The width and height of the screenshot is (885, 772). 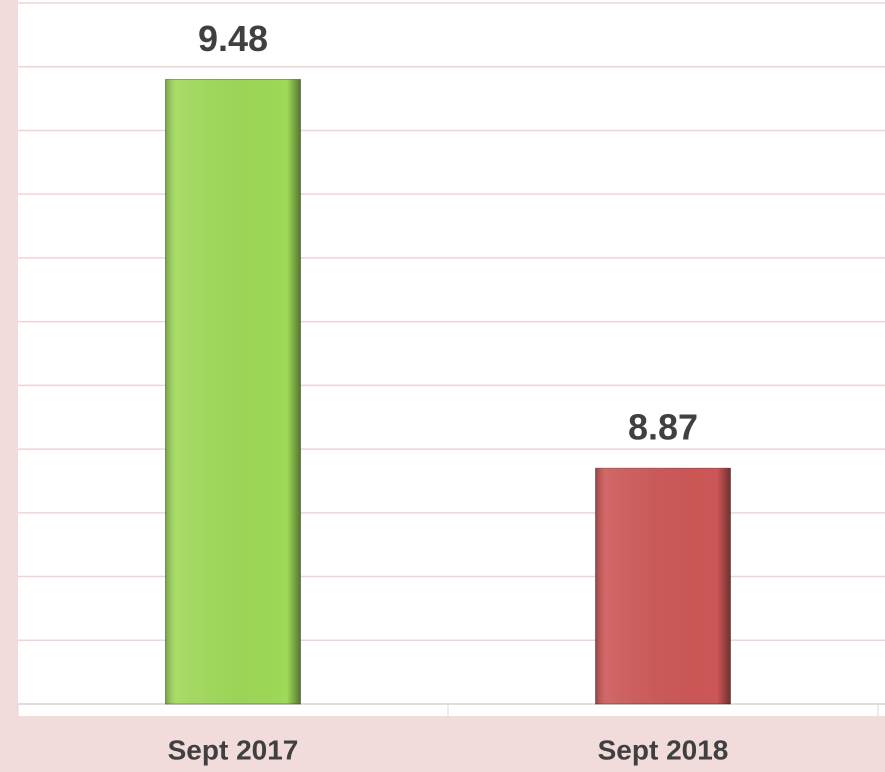 I want to click on data-label: 8.87, so click(x=663, y=427).